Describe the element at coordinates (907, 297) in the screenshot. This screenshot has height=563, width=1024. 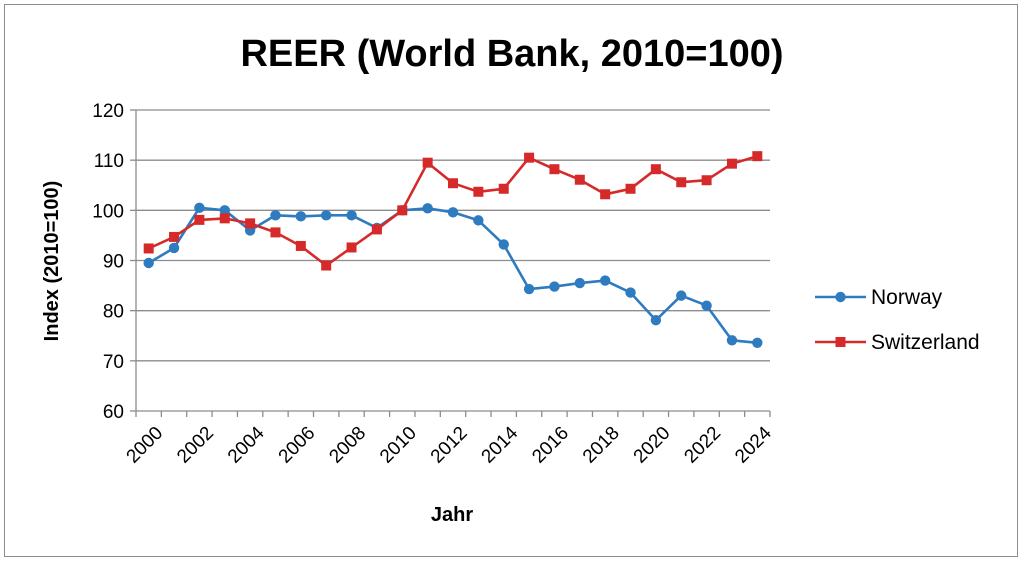
I see `legend-label: Norway` at that location.